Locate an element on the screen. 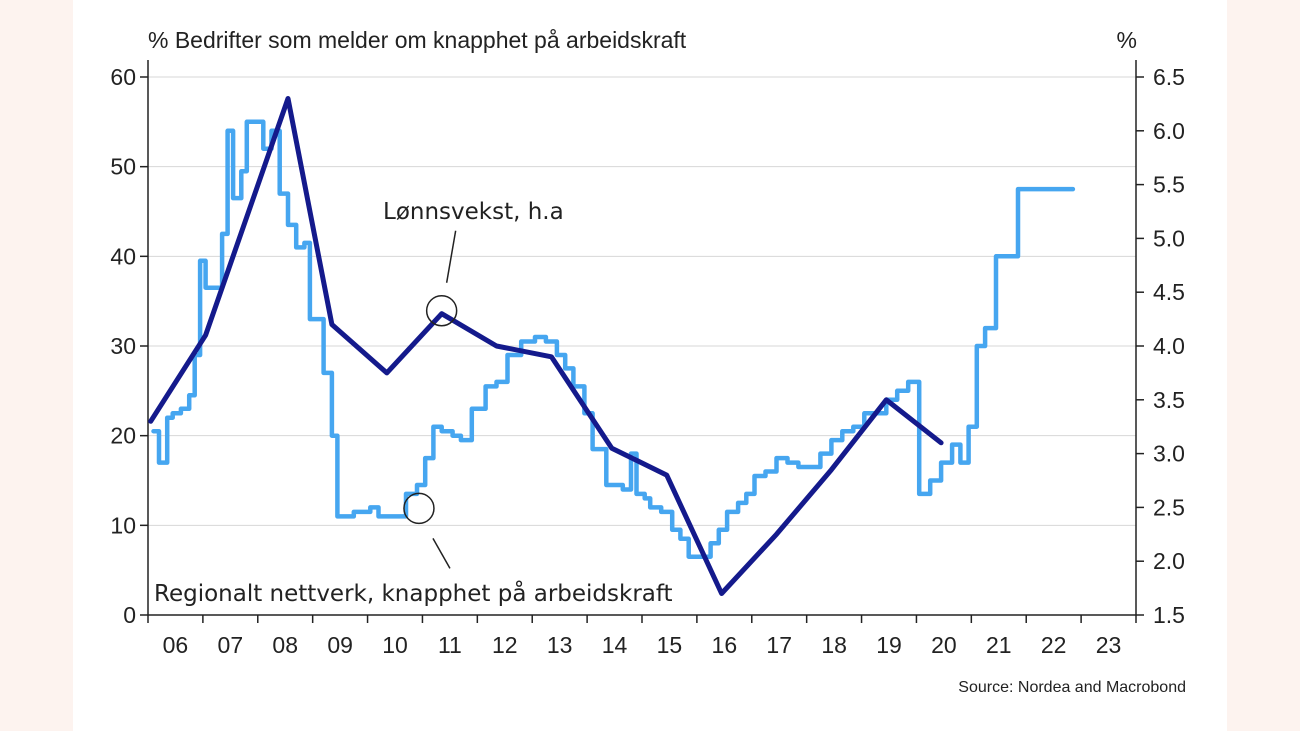 This screenshot has width=1300, height=731. annotation-pointer-network is located at coordinates (441, 553).